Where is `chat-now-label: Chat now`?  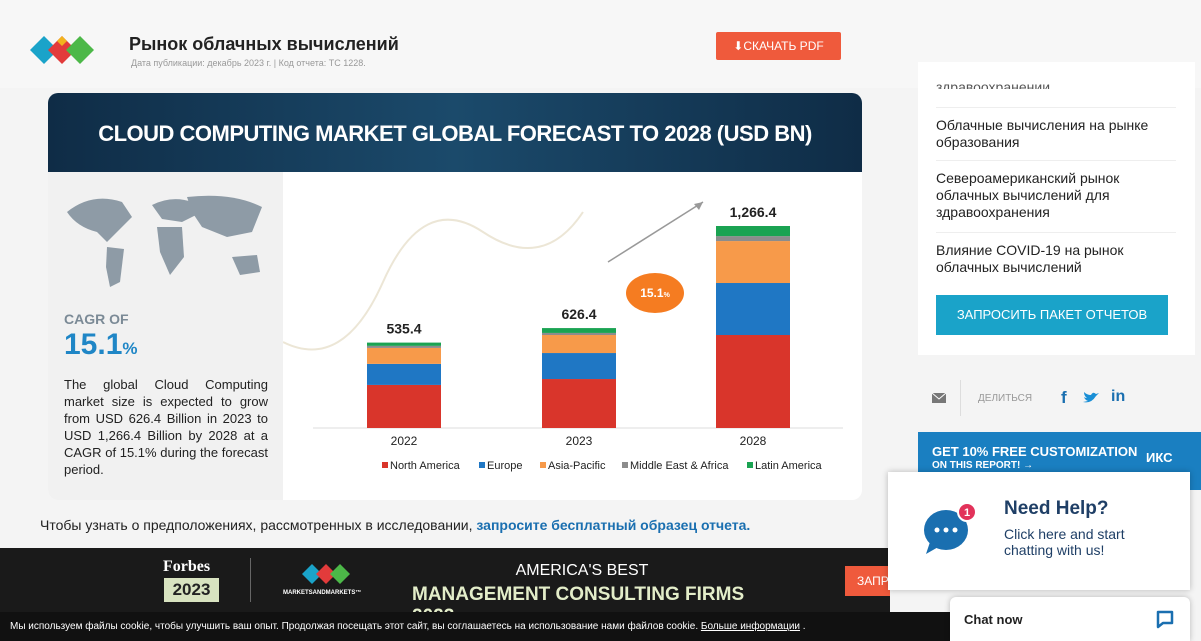
chat-now-label: Chat now is located at coordinates (993, 619).